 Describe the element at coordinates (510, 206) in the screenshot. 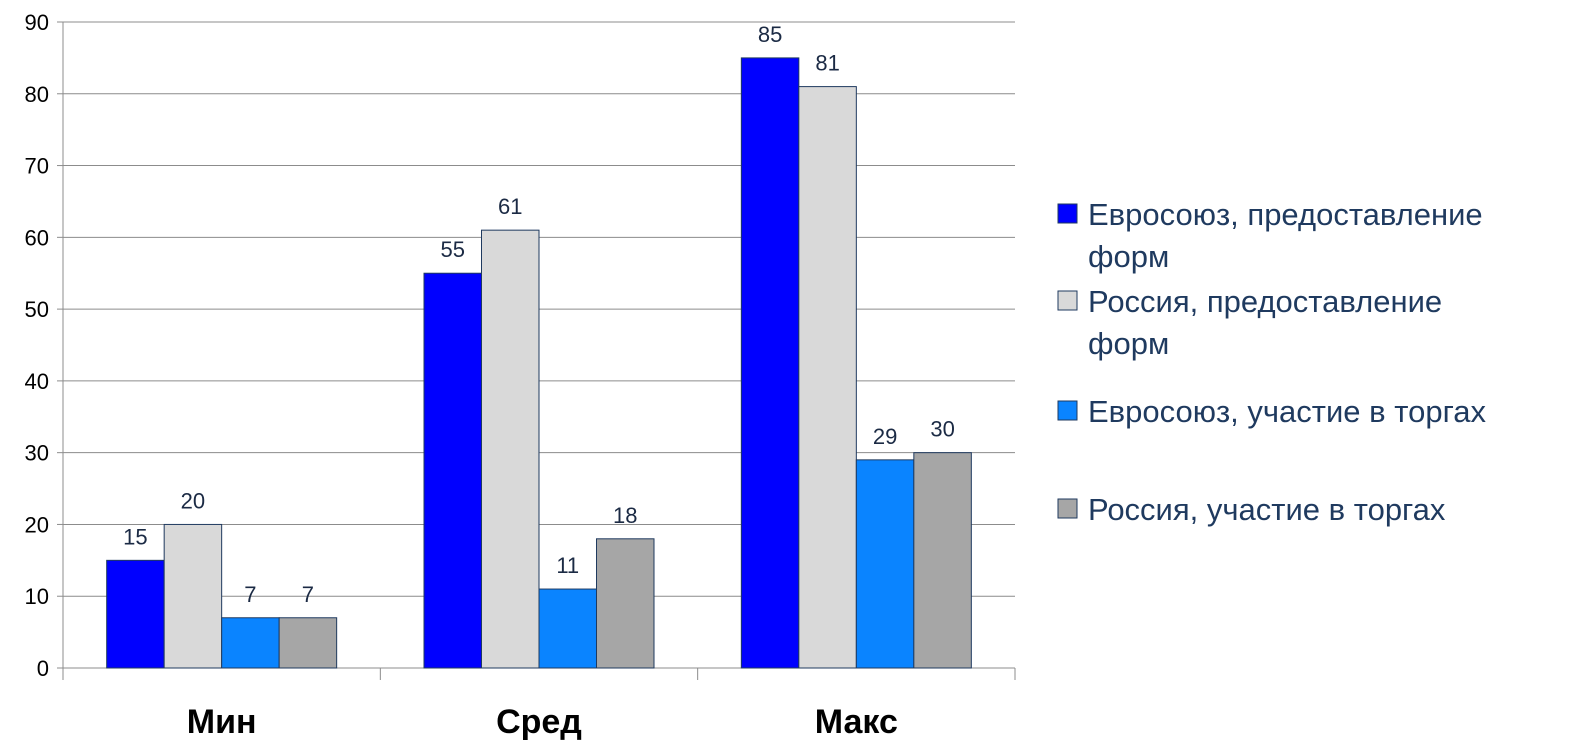

I see `data-label: 61` at that location.